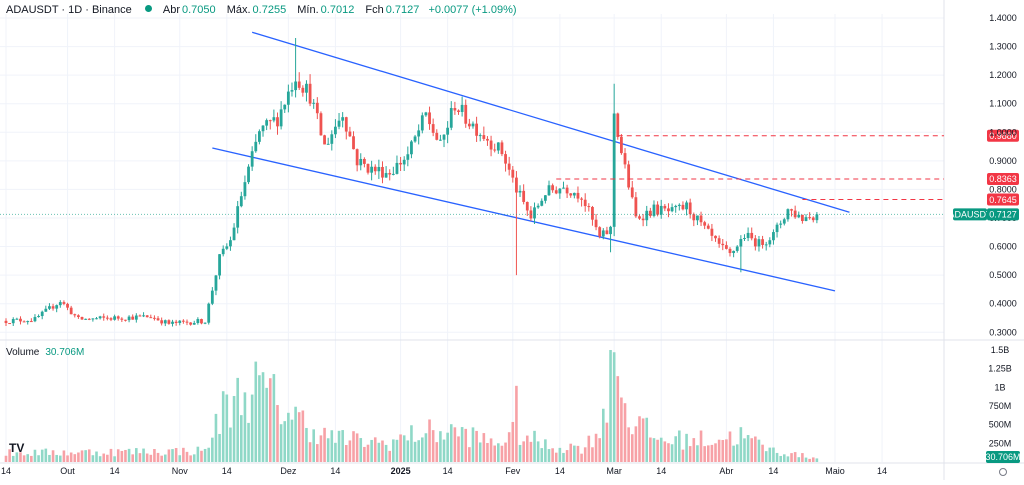 This screenshot has height=485, width=1024. Describe the element at coordinates (1003, 135) in the screenshot. I see `resistance-price-tag` at that location.